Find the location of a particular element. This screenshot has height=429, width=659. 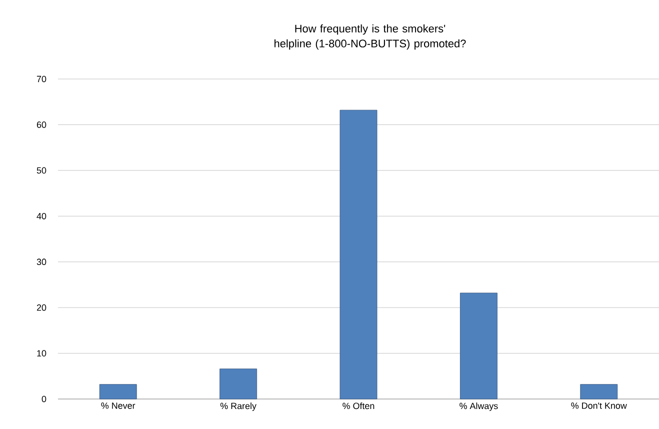

x-tick-label: % Don't Know is located at coordinates (599, 405).